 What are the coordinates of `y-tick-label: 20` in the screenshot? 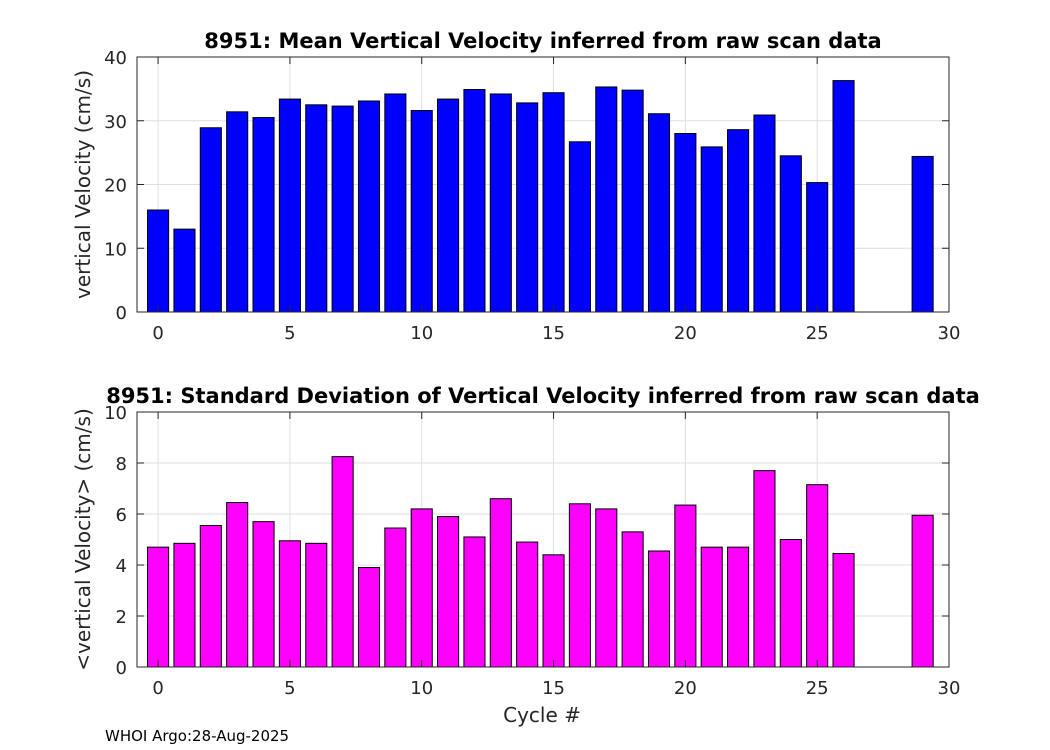 It's located at (115, 186).